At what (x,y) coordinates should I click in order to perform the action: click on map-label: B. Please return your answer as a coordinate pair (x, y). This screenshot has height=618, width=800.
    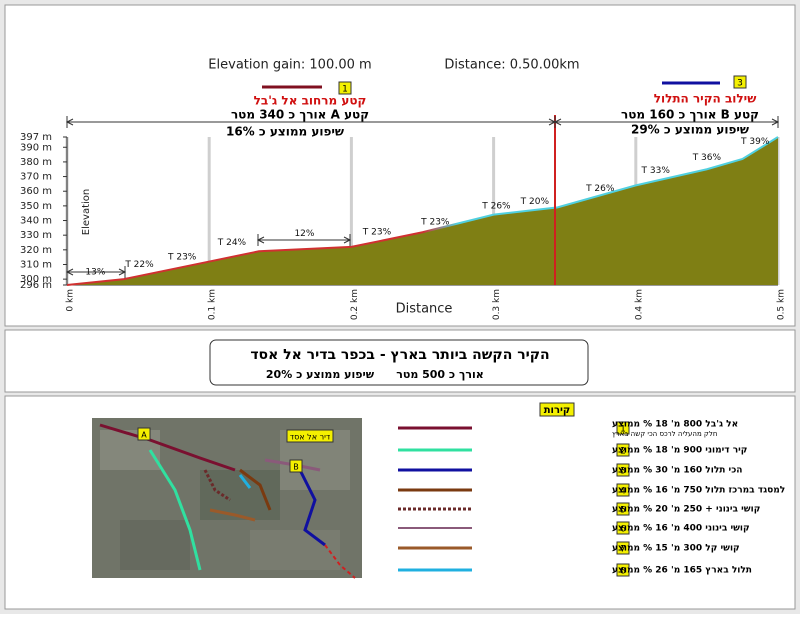
    Looking at the image, I should click on (296, 467).